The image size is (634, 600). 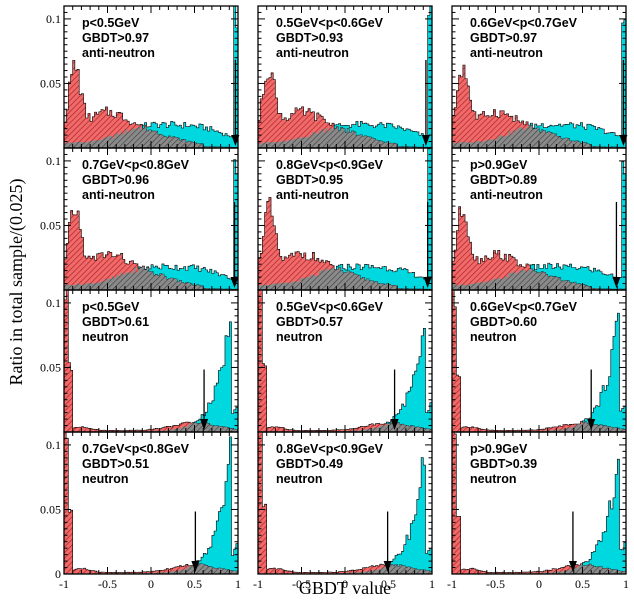 What do you see at coordinates (16, 282) in the screenshot?
I see `y-axis-title: Ratio in total sample/(0.025)` at bounding box center [16, 282].